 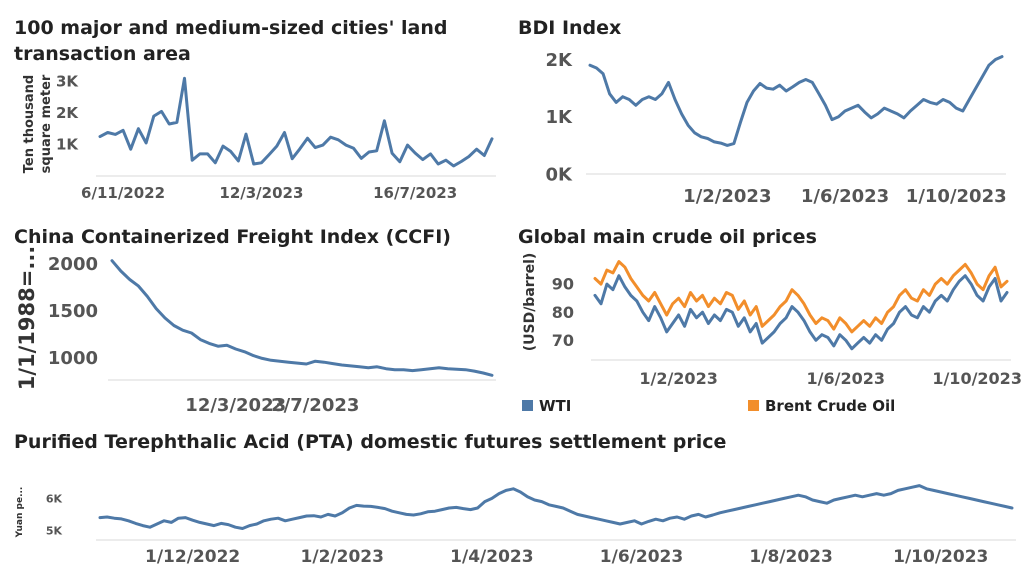 What do you see at coordinates (192, 557) in the screenshot?
I see `x-tick-label: 1/12/2022` at bounding box center [192, 557].